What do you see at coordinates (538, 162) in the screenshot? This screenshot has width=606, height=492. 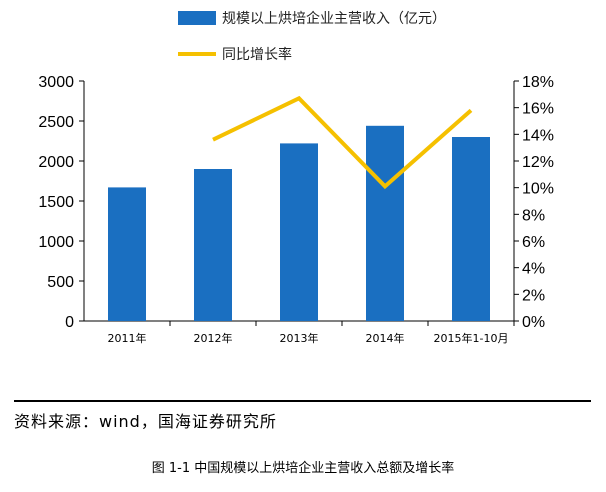 I see `right-tick-label: 12%` at bounding box center [538, 162].